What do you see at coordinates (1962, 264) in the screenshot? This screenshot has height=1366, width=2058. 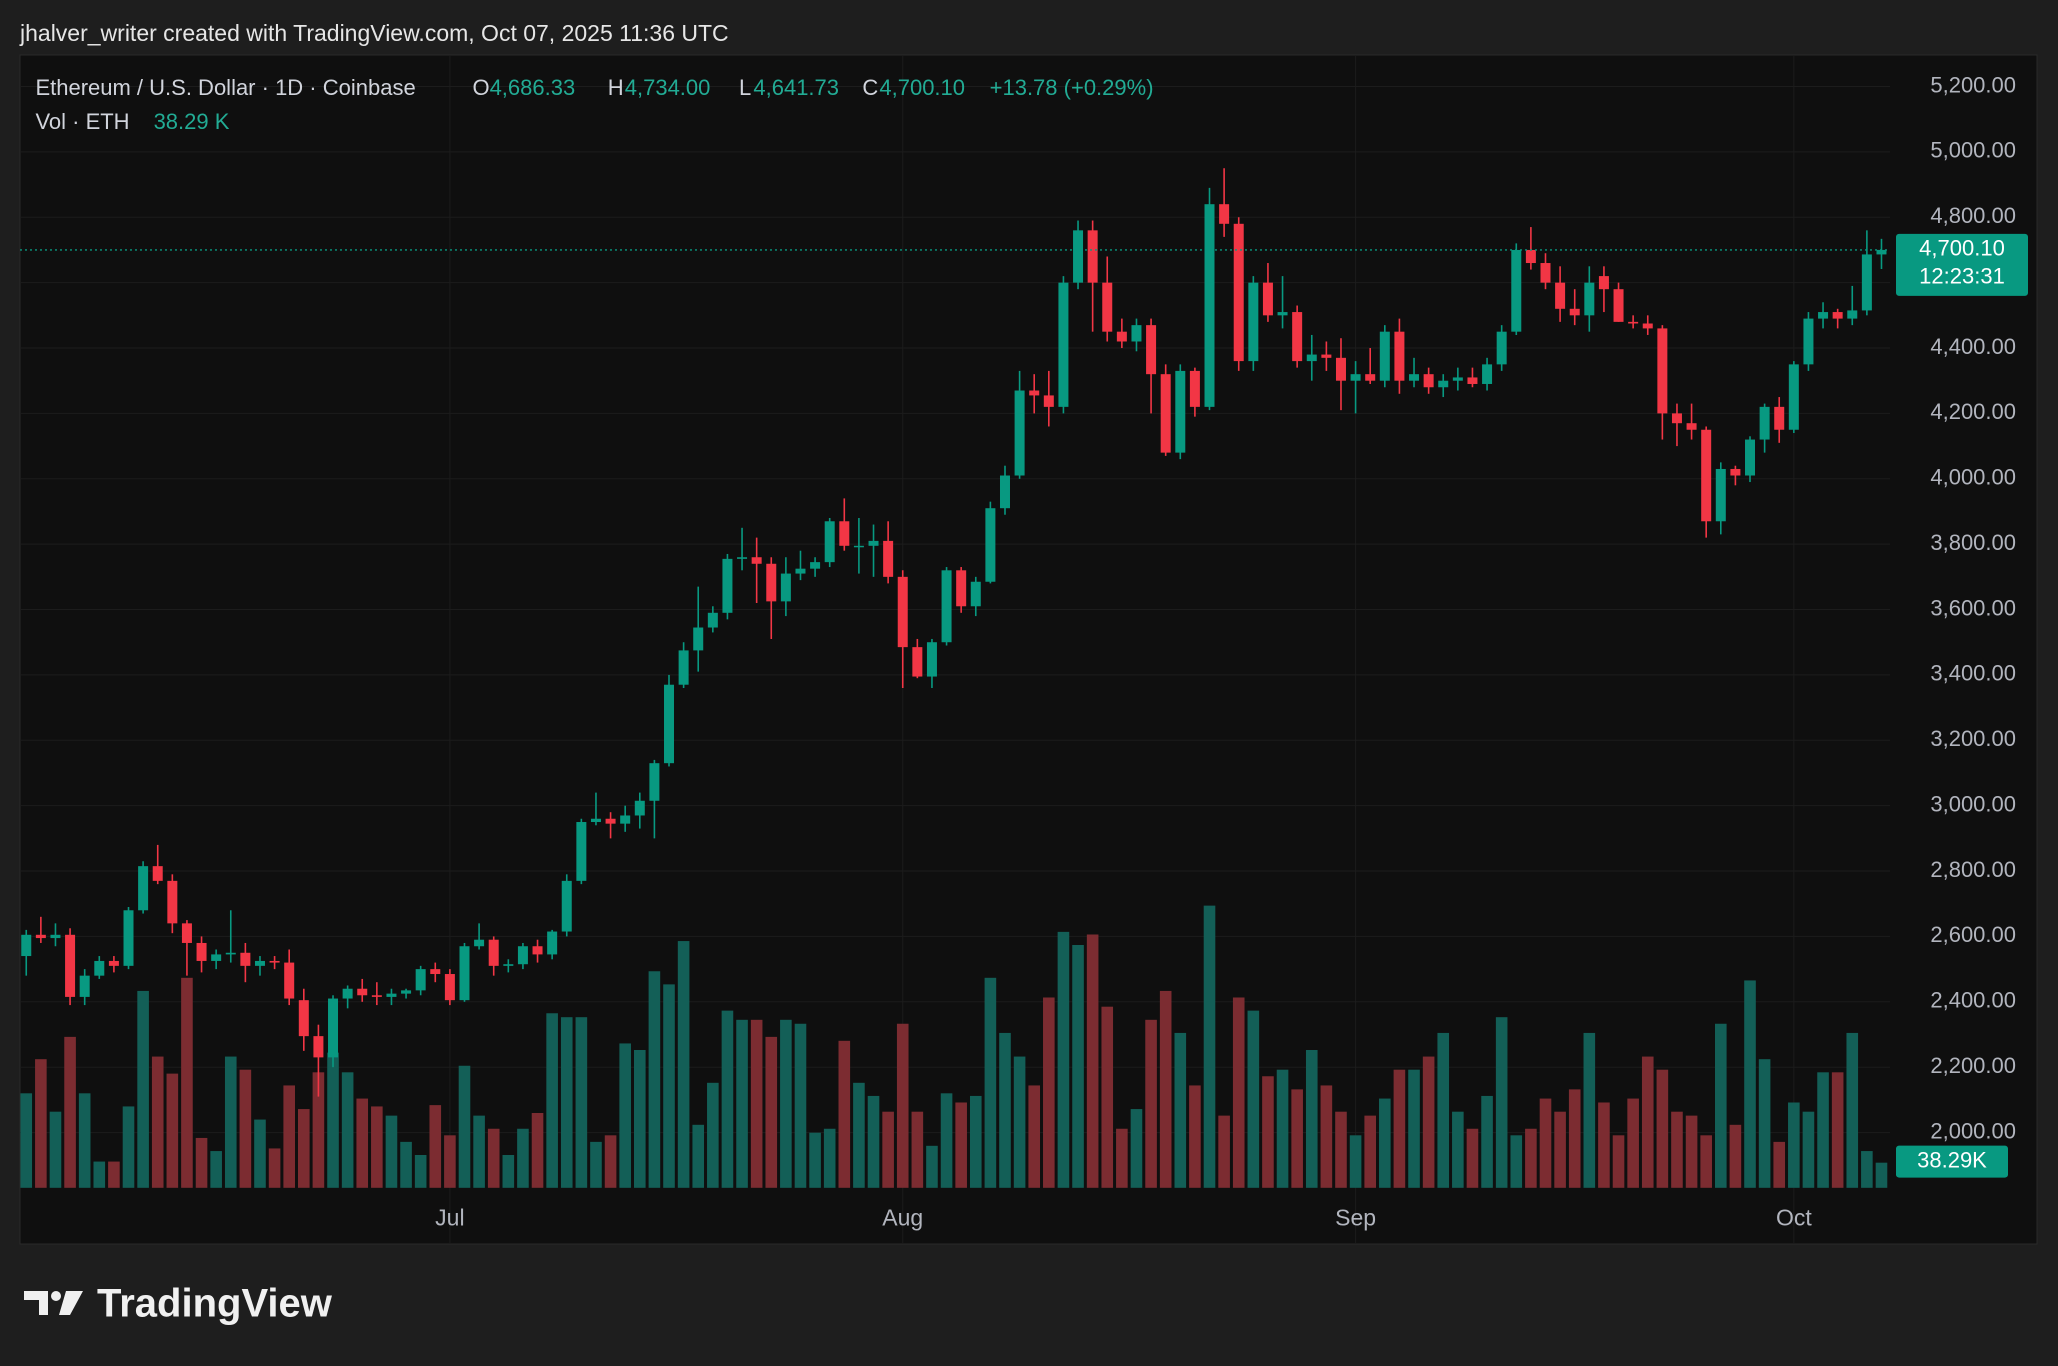 I see `price-badge` at bounding box center [1962, 264].